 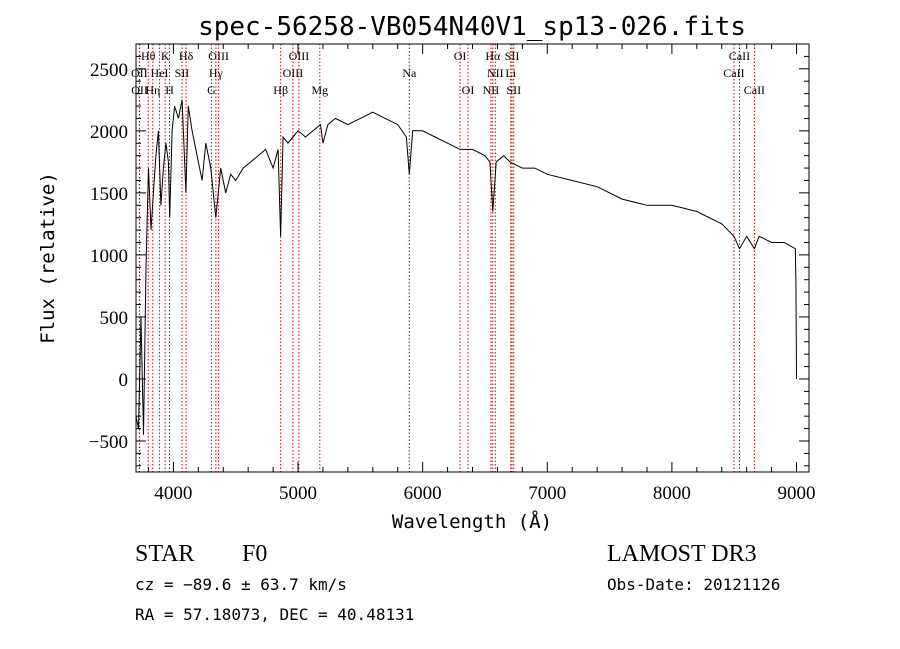 What do you see at coordinates (280, 90) in the screenshot?
I see `spectral-line-label: Hβ` at bounding box center [280, 90].